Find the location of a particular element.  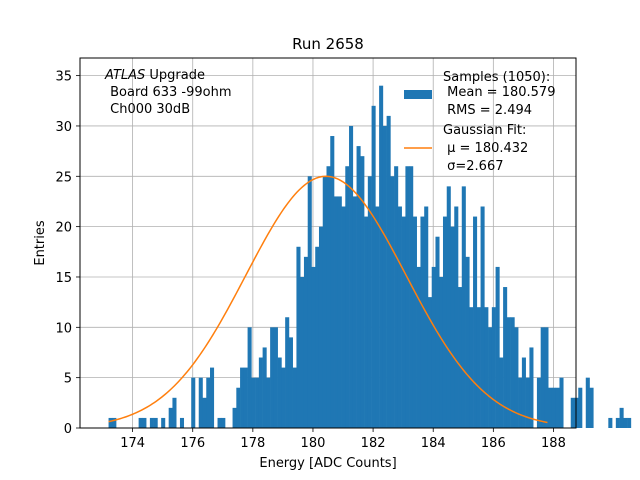

x-axis-label: Energy [ADC Counts] is located at coordinates (327, 463).